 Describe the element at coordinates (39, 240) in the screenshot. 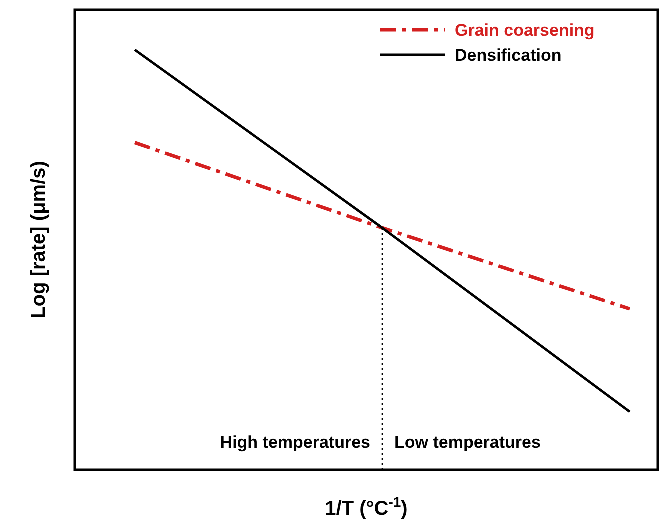

I see `y-axis-title: Log [rate] (μm/s)` at that location.